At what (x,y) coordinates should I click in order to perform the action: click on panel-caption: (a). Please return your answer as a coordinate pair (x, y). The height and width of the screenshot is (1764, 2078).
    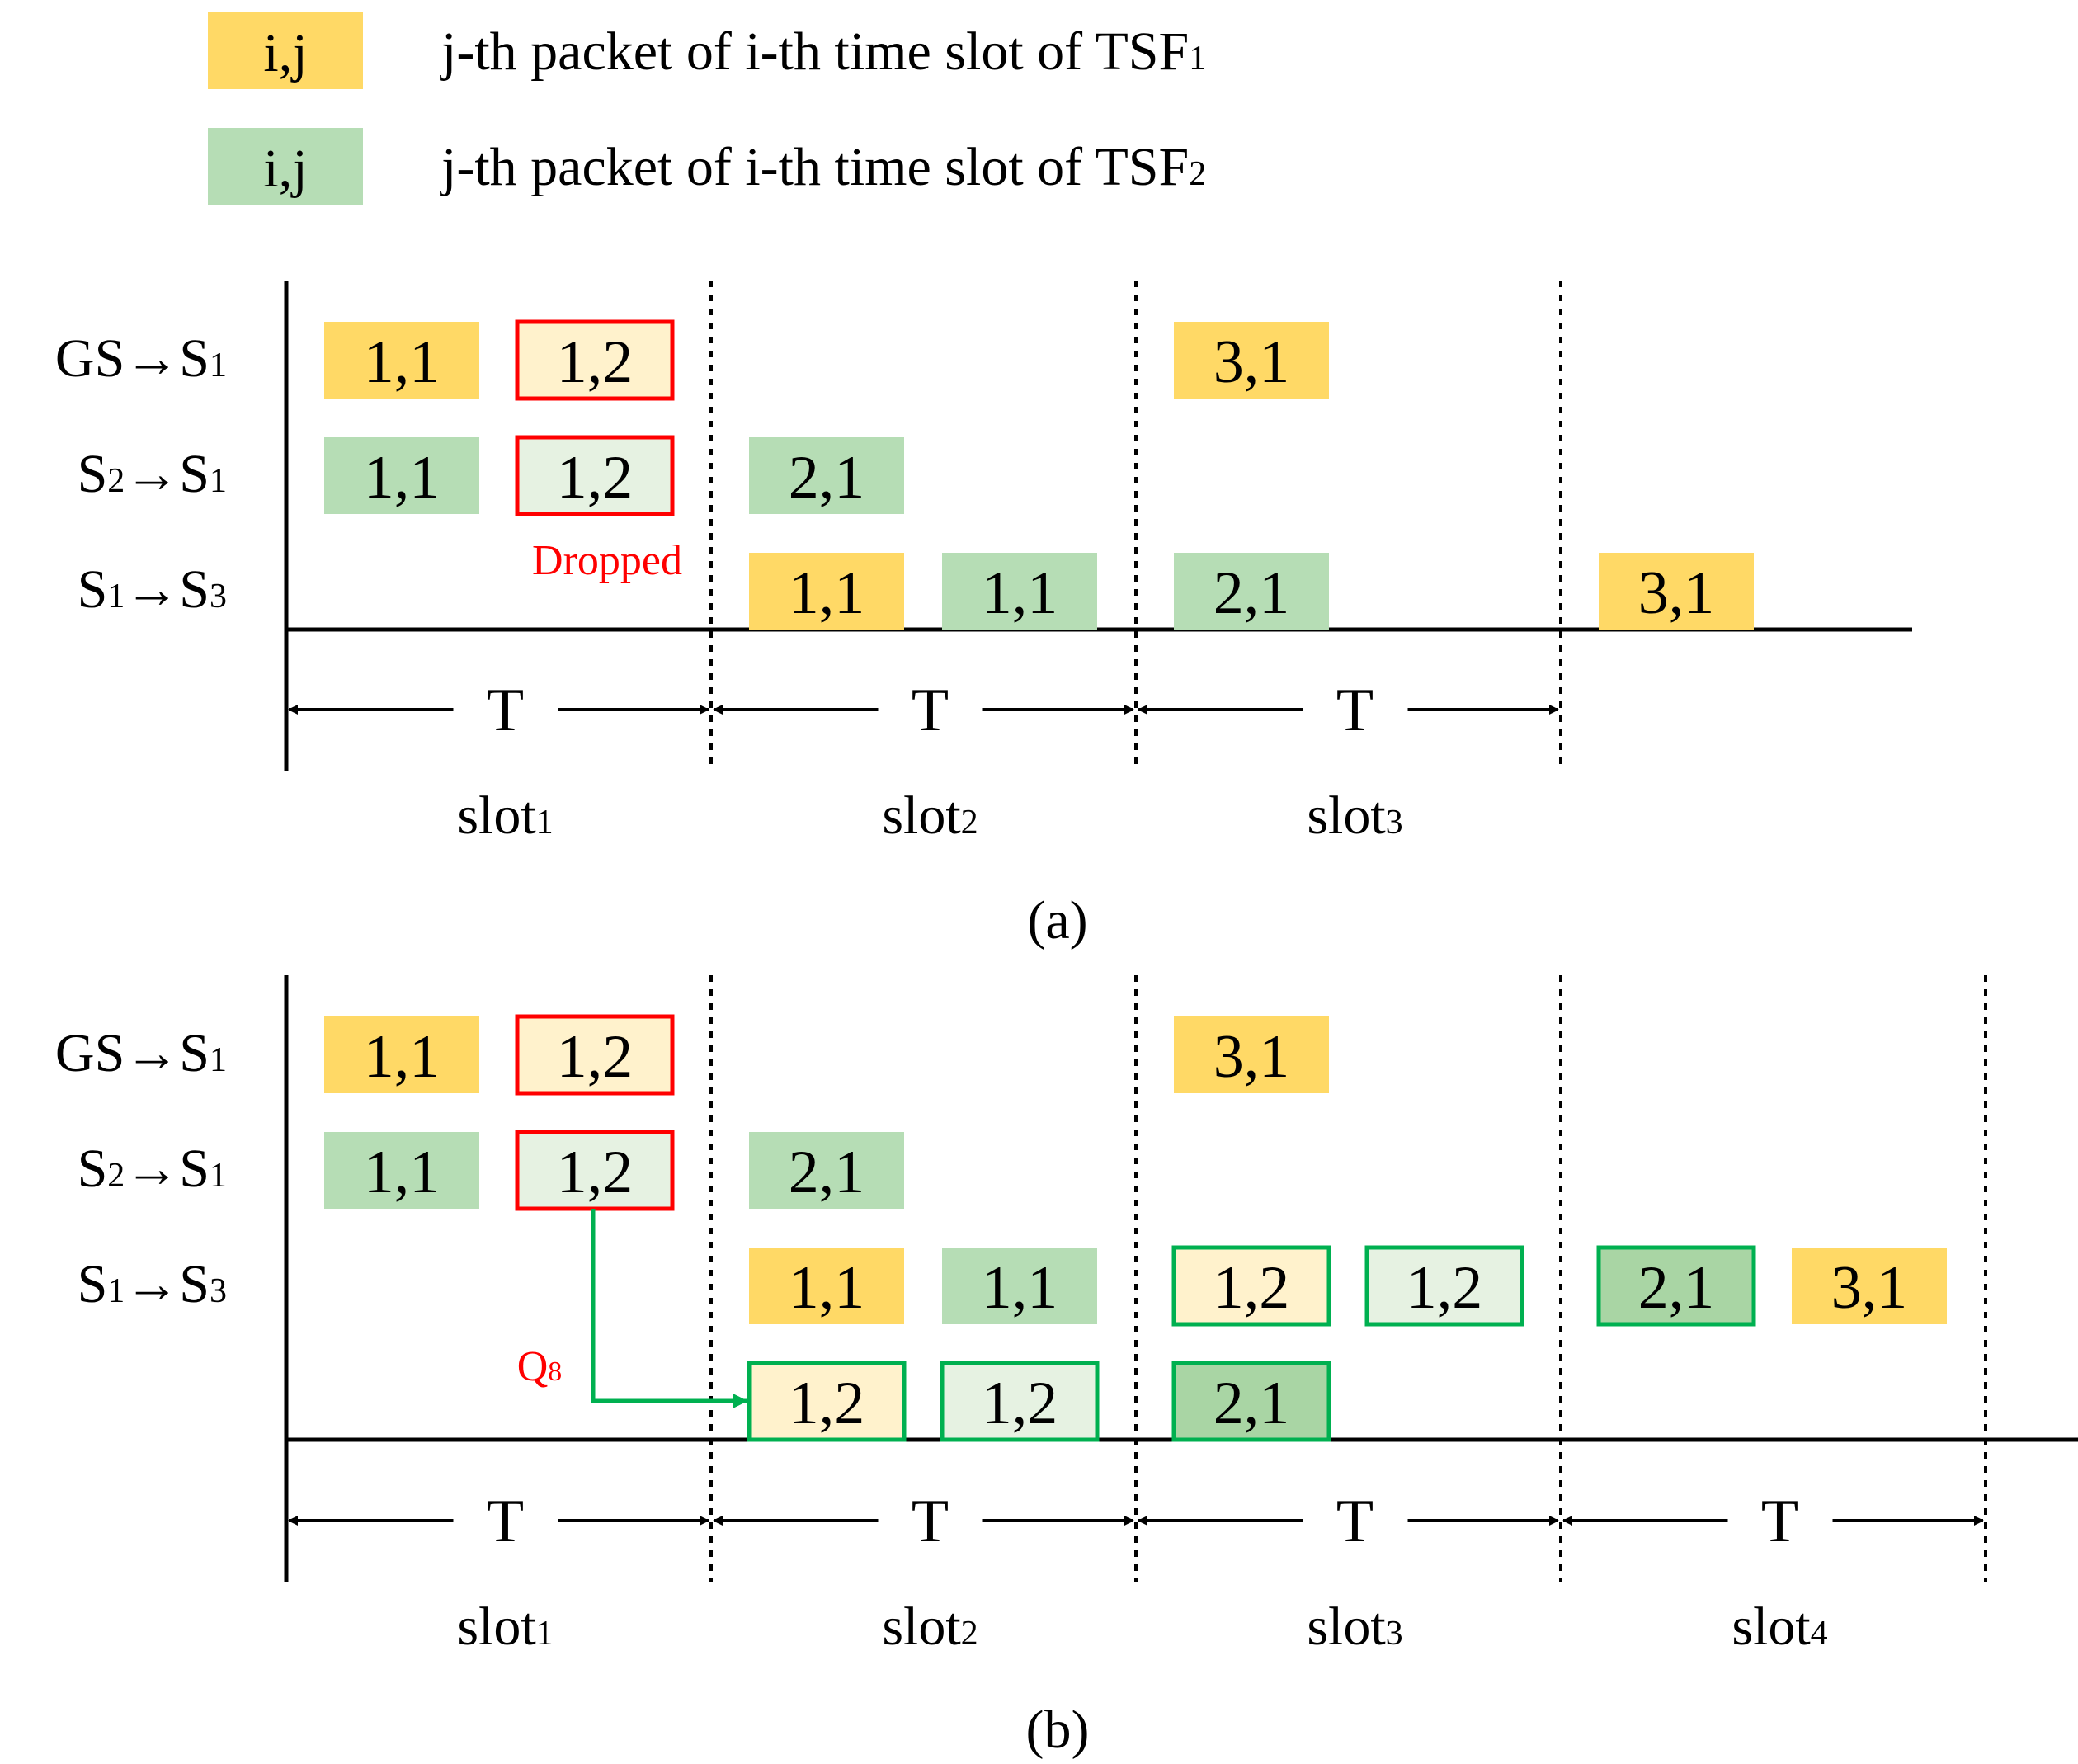
    Looking at the image, I should click on (1057, 920).